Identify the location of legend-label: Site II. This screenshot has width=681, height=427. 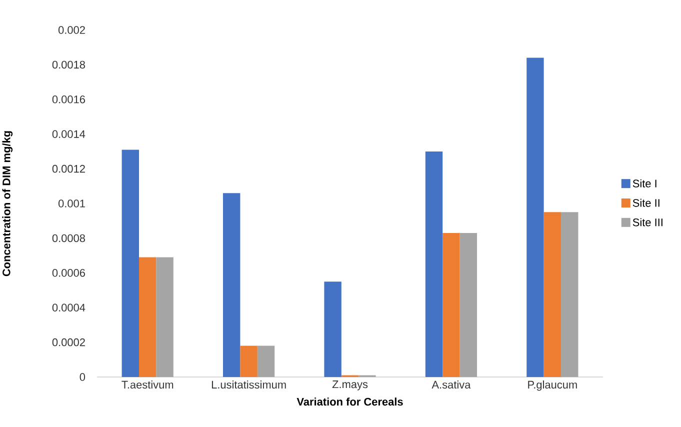
(646, 202).